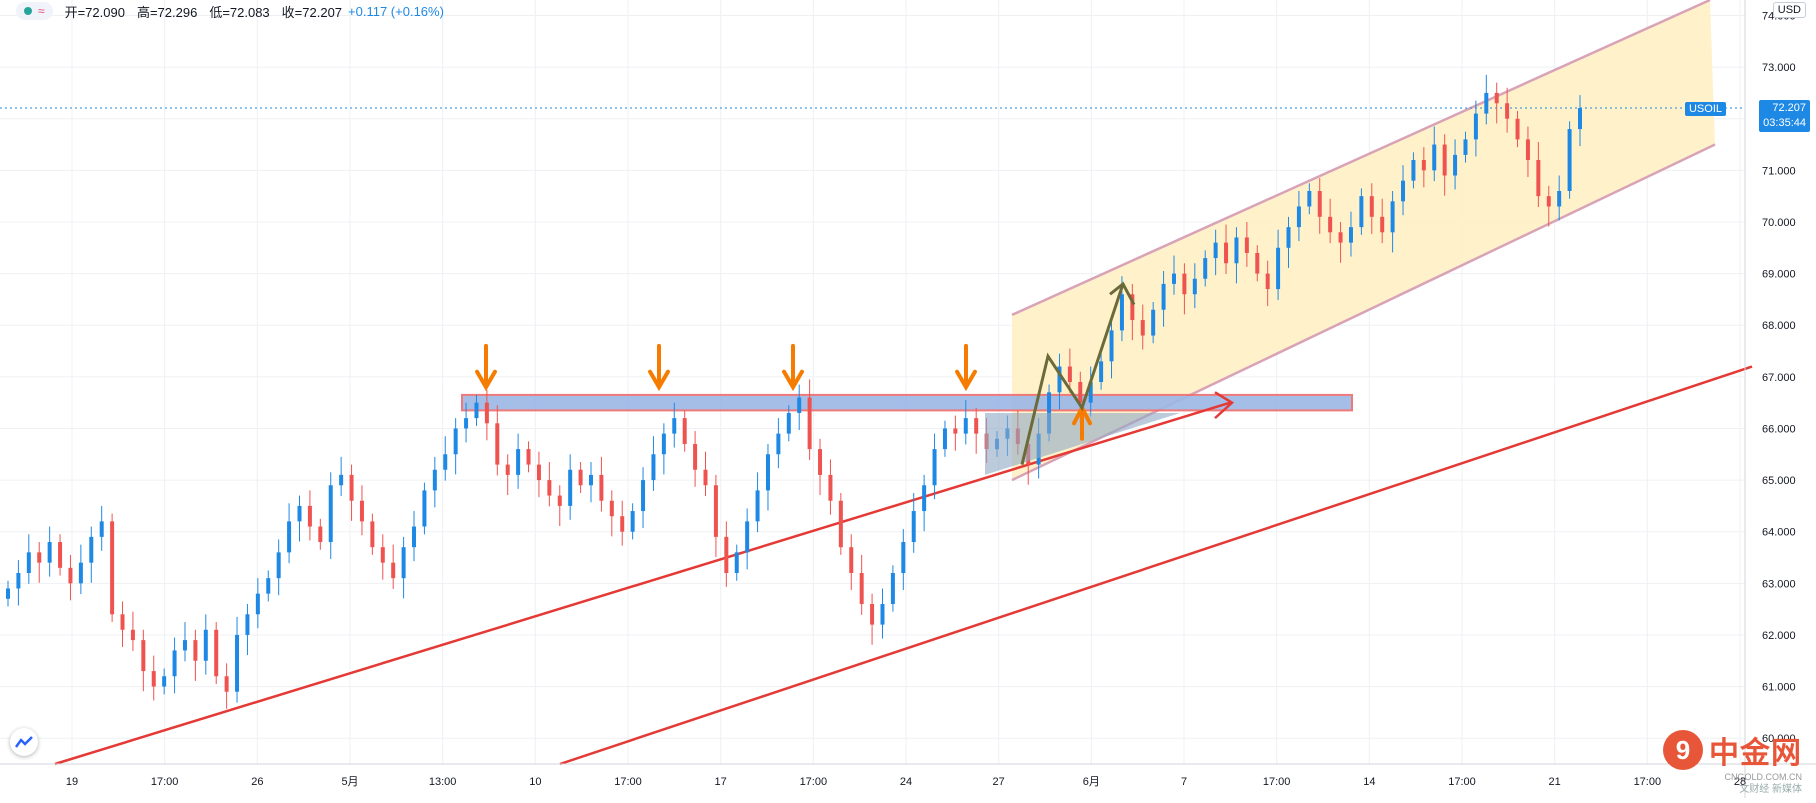 This screenshot has width=1816, height=803. I want to click on zigzag-path, so click(1072, 374).